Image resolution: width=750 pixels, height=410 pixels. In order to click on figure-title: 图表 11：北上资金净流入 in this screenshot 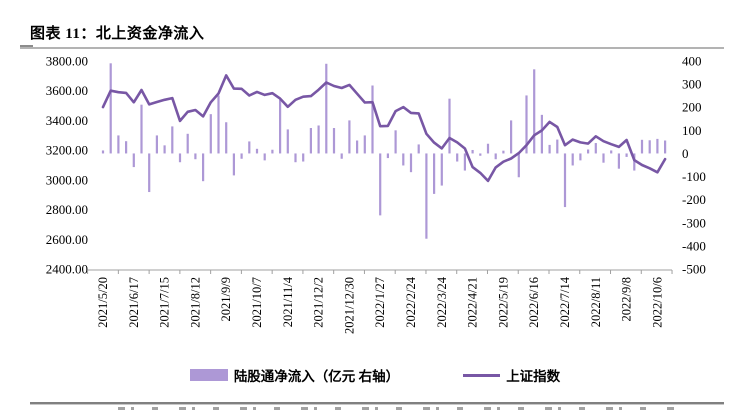, I will do `click(117, 34)`.